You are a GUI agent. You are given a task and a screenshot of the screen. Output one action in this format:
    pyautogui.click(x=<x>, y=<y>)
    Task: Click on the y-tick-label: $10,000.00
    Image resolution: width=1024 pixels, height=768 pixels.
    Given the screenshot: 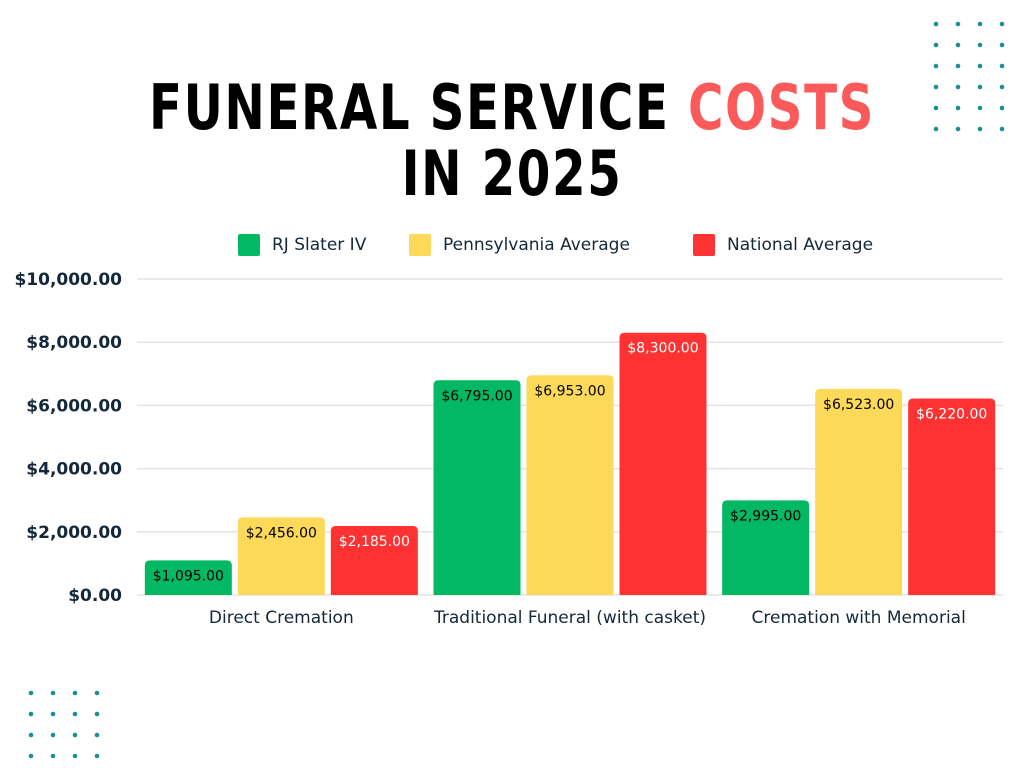 What is the action you would take?
    pyautogui.click(x=68, y=280)
    